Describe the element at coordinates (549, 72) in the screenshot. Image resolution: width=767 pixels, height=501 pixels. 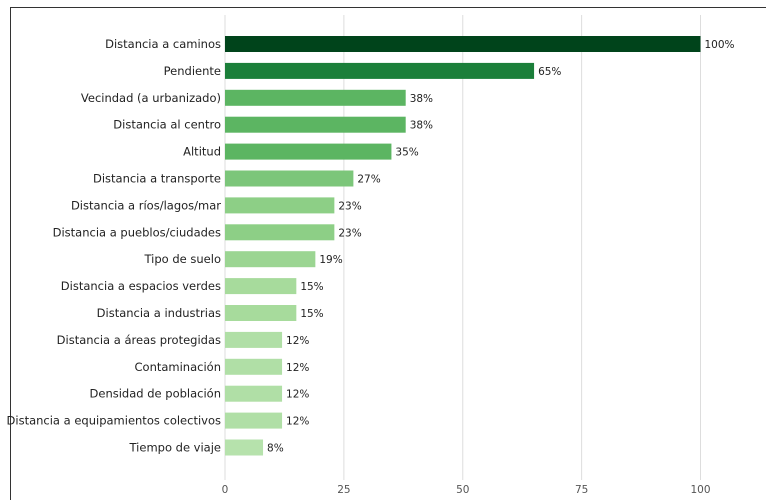
I see `value-label: 65%` at that location.